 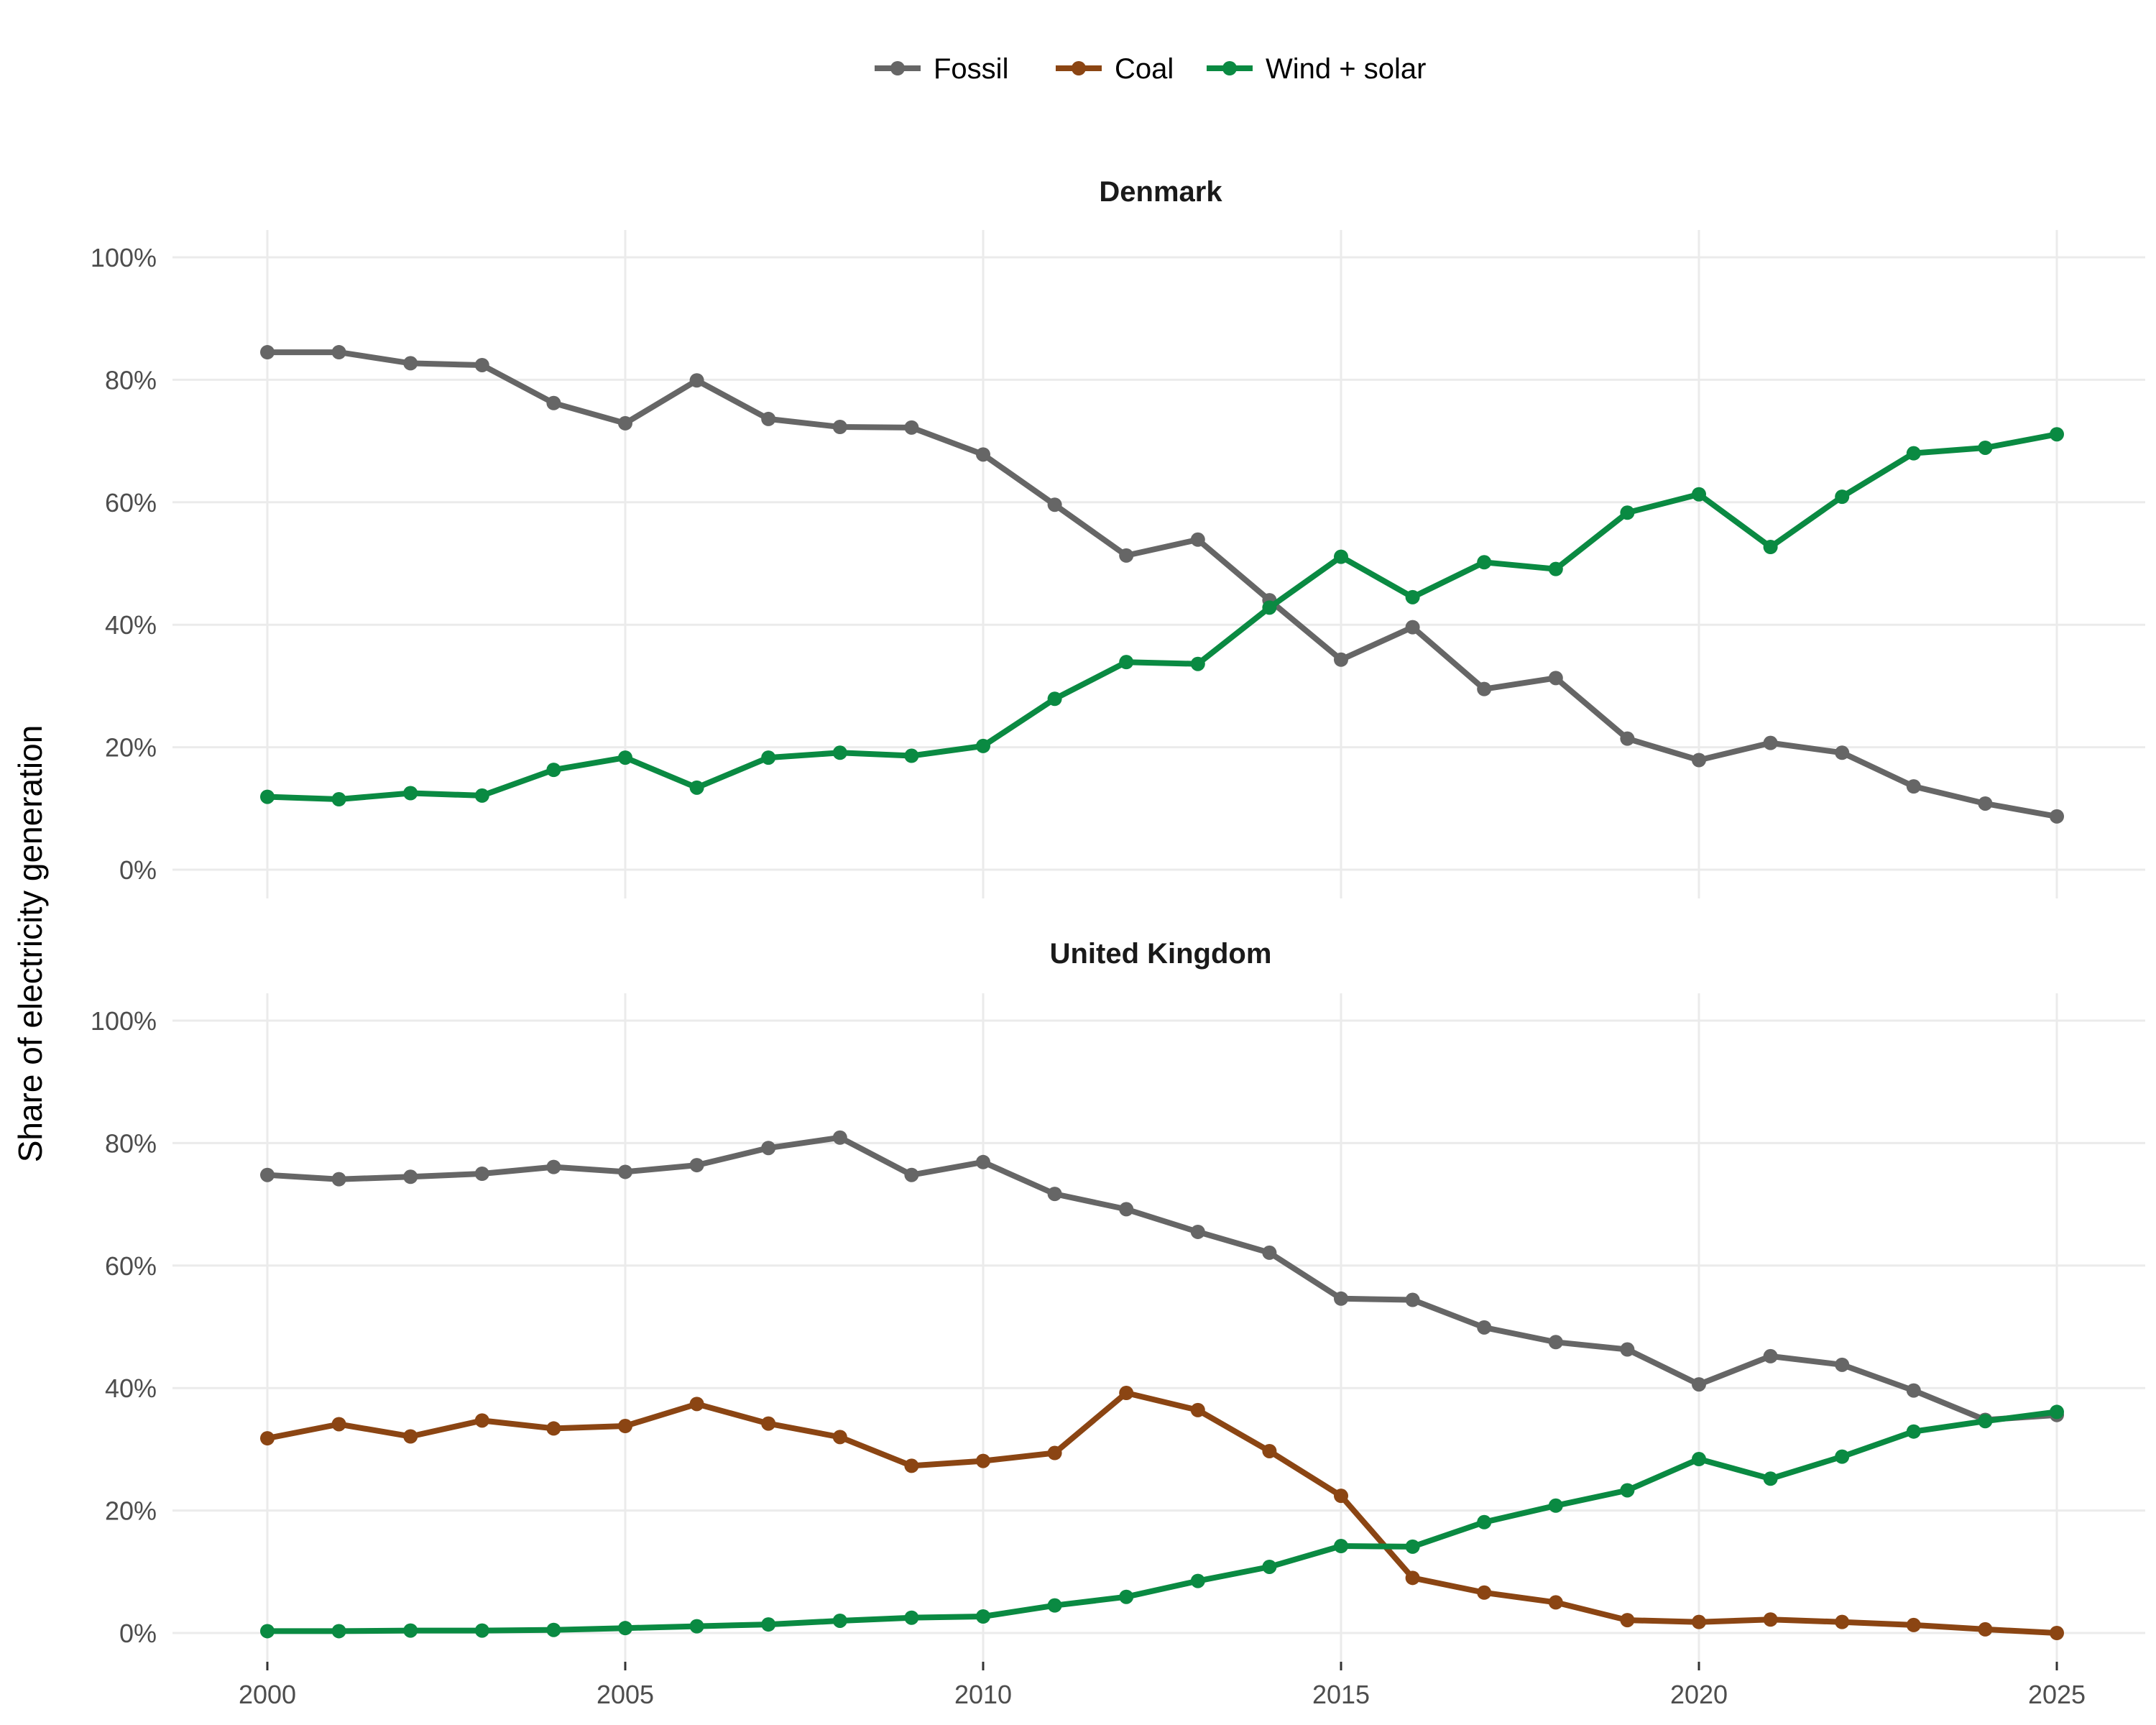 What do you see at coordinates (983, 1694) in the screenshot?
I see `x-tick-label: 2010` at bounding box center [983, 1694].